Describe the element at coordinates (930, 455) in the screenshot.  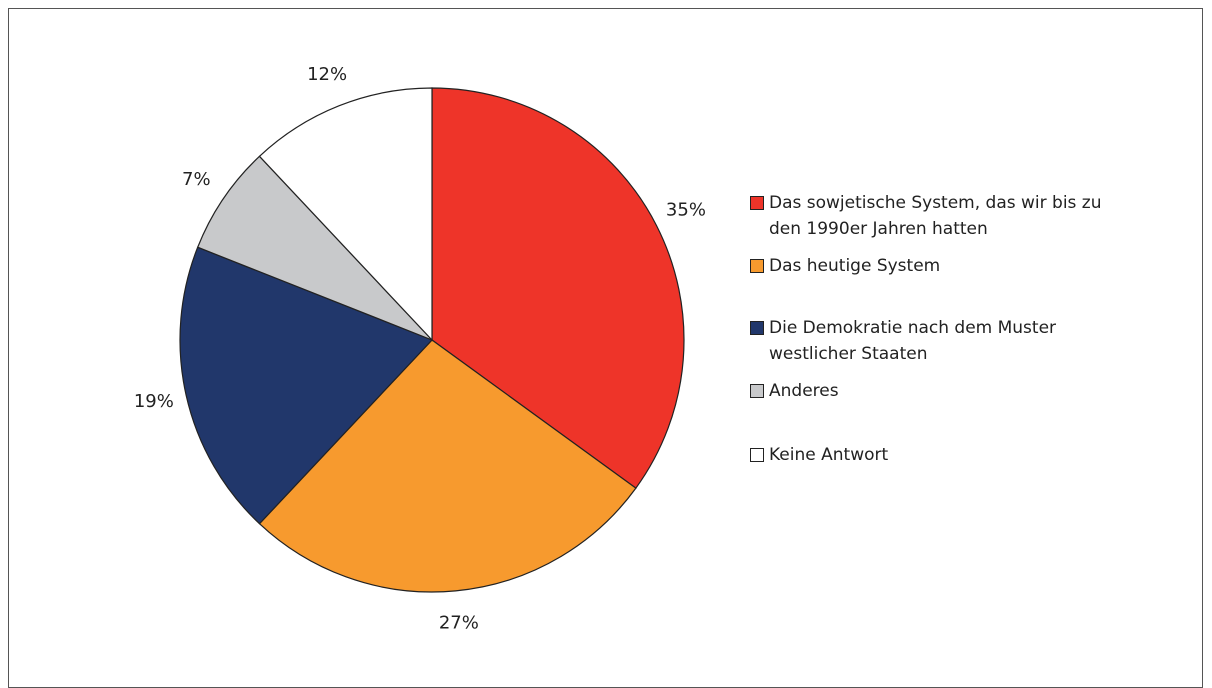
I see `legend-item: Keine Antwort` at that location.